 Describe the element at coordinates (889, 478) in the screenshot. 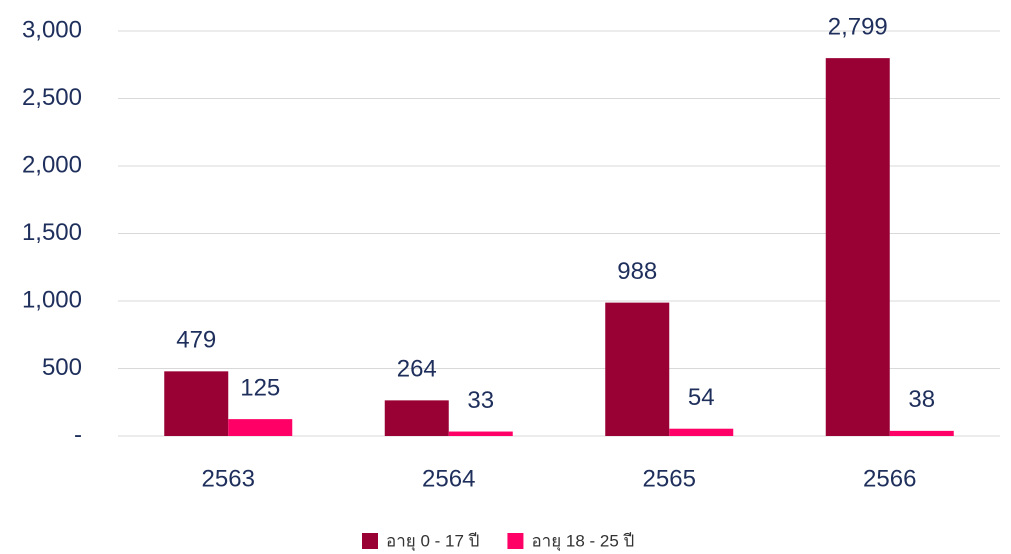

I see `x-tick-label: 2566` at that location.